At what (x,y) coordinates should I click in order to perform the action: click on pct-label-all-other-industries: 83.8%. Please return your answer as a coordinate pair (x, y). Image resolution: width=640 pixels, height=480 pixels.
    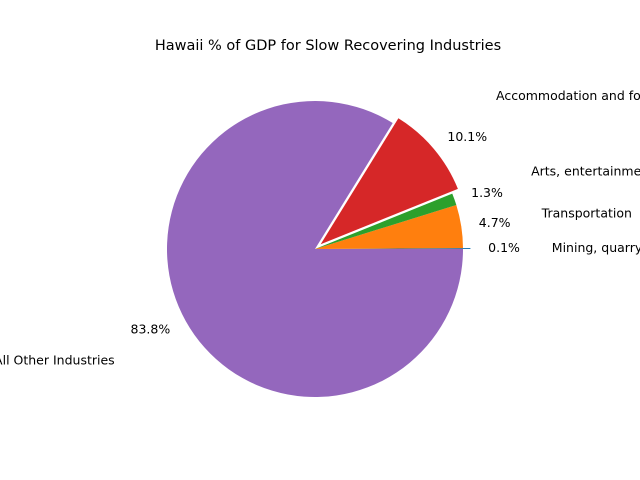
    Looking at the image, I should click on (151, 328).